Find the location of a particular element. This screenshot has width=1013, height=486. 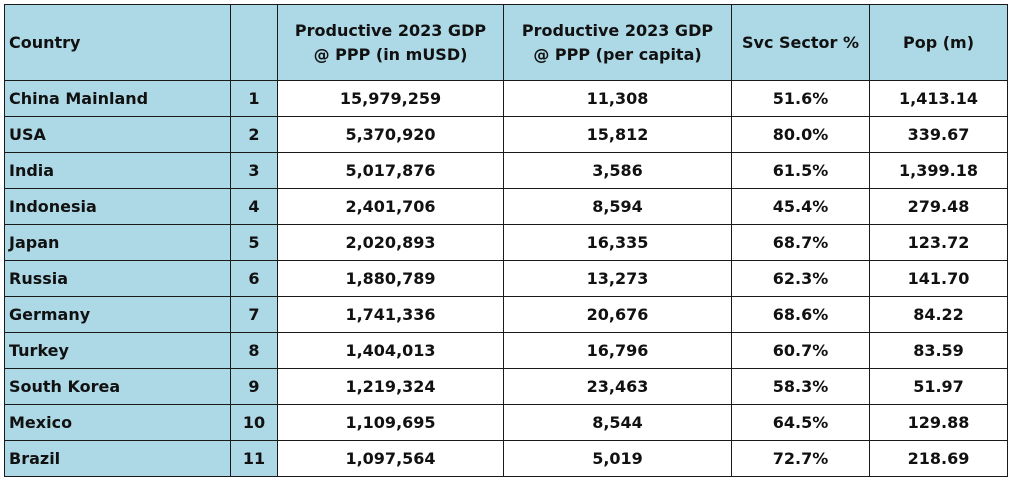

table-row: India 3 5,017,876 3,586 61.5% 1,399.18 is located at coordinates (506, 170).